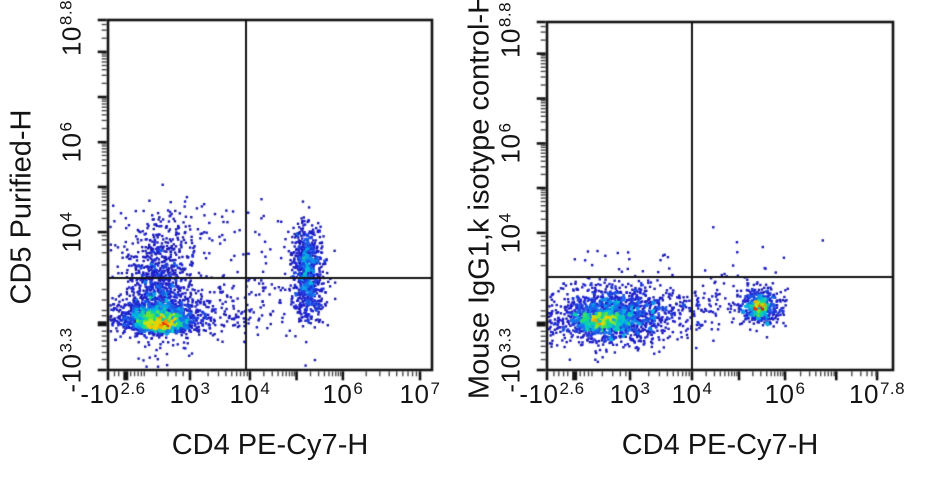  I want to click on left-plot-y-axis-title: CD5 Purified-H, so click(21, 207).